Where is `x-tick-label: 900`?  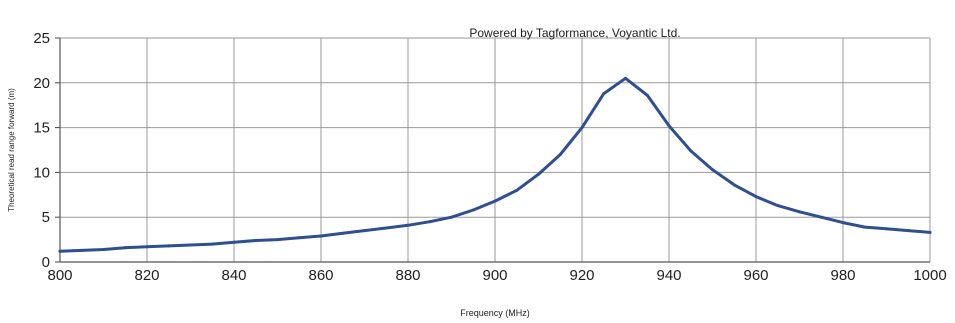 x-tick-label: 900 is located at coordinates (494, 275).